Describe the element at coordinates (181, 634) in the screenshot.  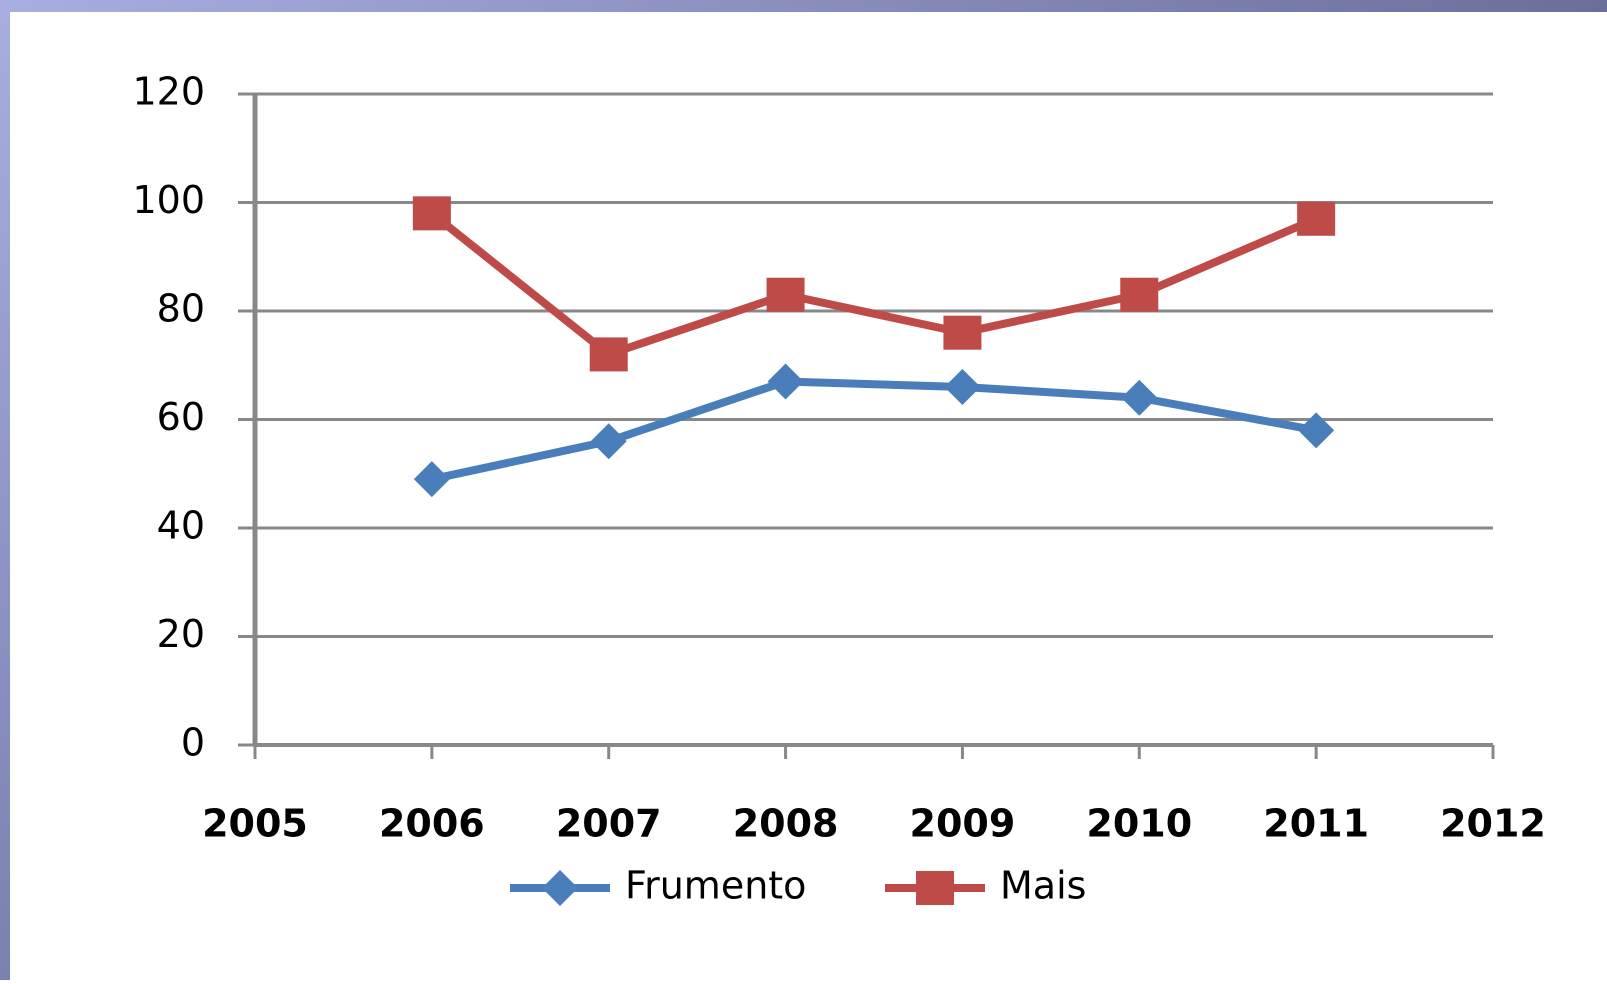
I see `y-tick-label: 20` at that location.